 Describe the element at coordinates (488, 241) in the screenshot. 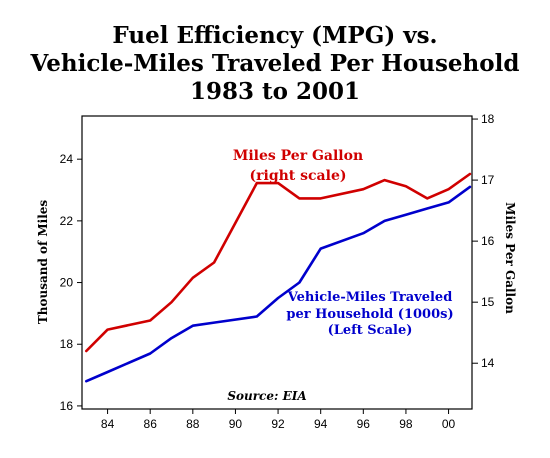

I see `right-tick-label: 16` at that location.